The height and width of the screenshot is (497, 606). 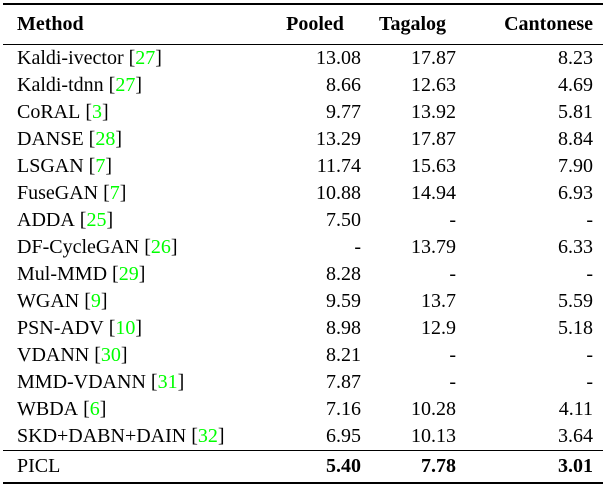 What do you see at coordinates (110, 355) in the screenshot?
I see `citation-number: 30` at bounding box center [110, 355].